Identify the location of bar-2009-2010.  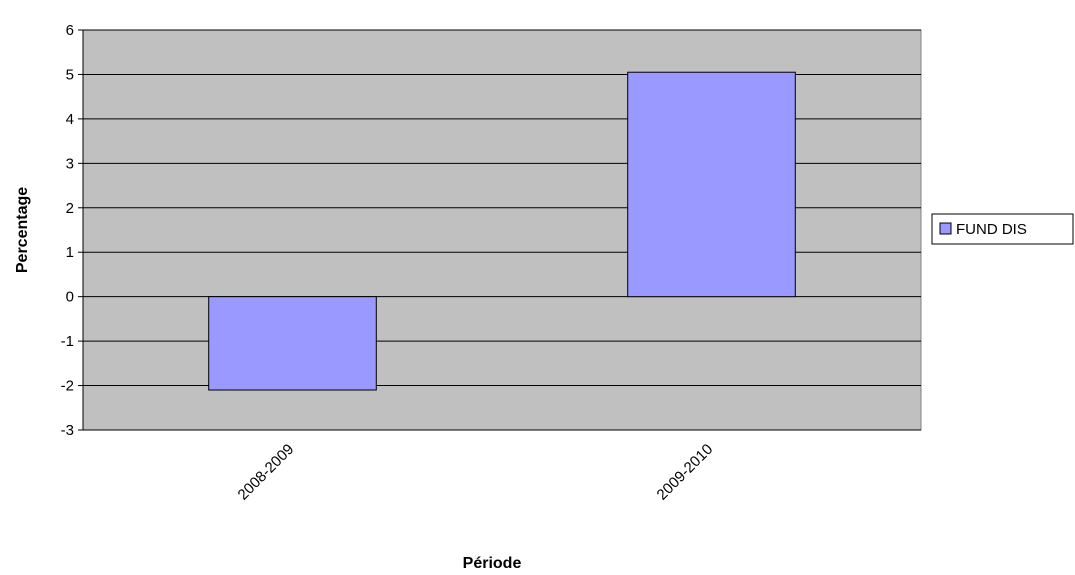
(712, 184).